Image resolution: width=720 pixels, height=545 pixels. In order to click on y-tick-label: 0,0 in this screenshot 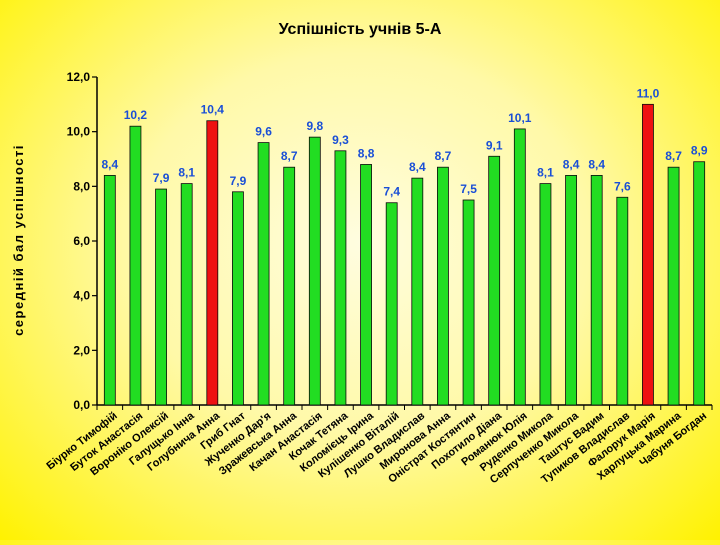, I will do `click(81, 405)`.